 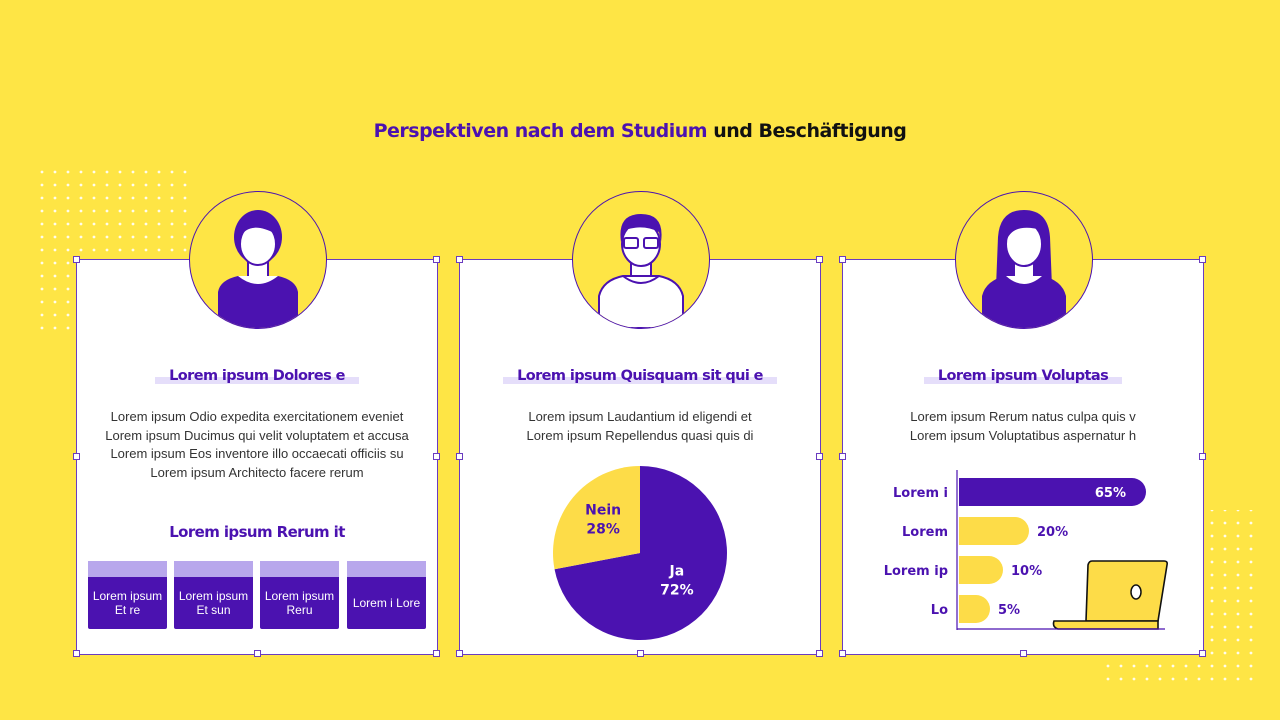 I want to click on bar-value-label: 65%, so click(x=1110, y=493).